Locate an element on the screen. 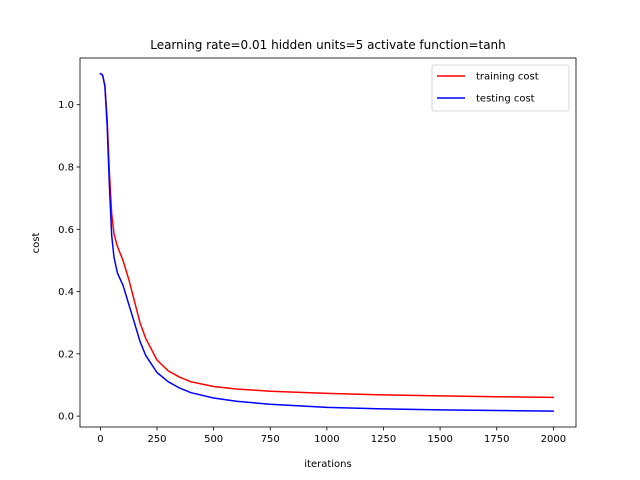 The width and height of the screenshot is (640, 480). x-tick-label: 1000 is located at coordinates (326, 439).